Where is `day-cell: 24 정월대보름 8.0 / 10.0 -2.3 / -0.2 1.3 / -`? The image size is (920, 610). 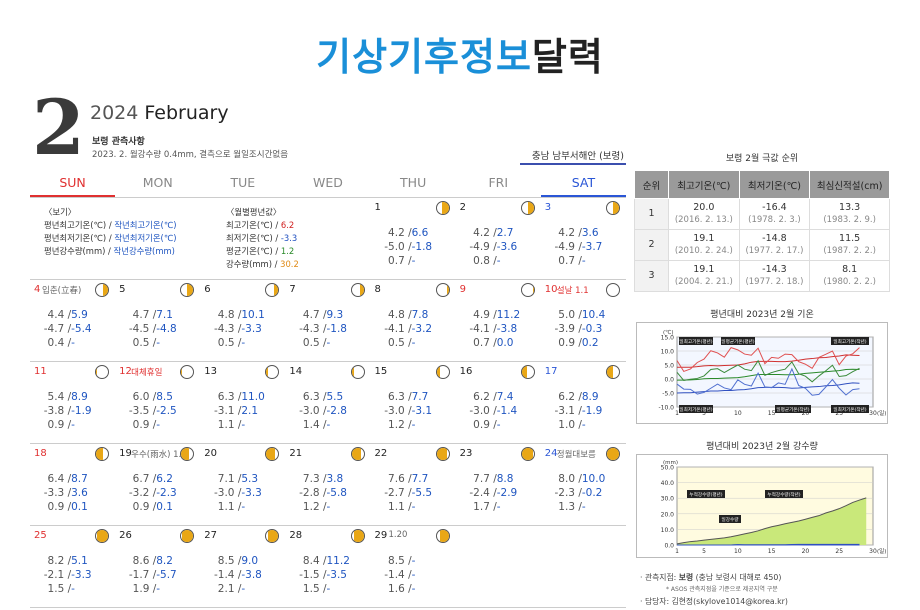
day-cell: 24 정월대보름 8.0 / 10.0 -2.3 / -0.2 1.3 / - is located at coordinates (583, 484).